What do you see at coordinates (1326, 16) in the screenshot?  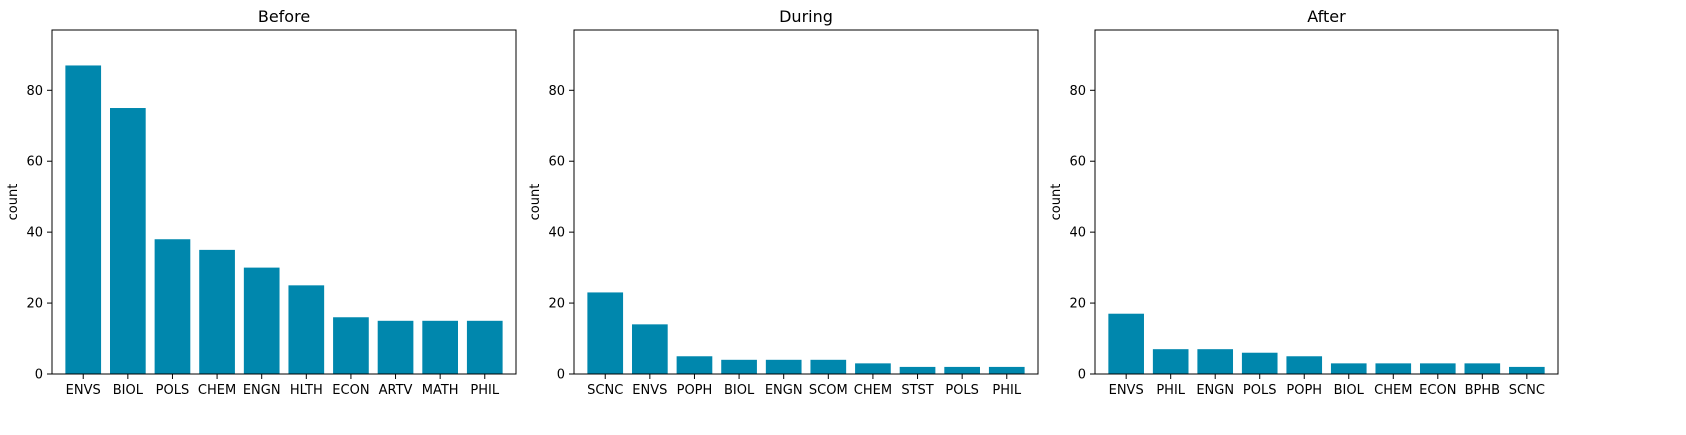 I see `chart-title: After` at bounding box center [1326, 16].